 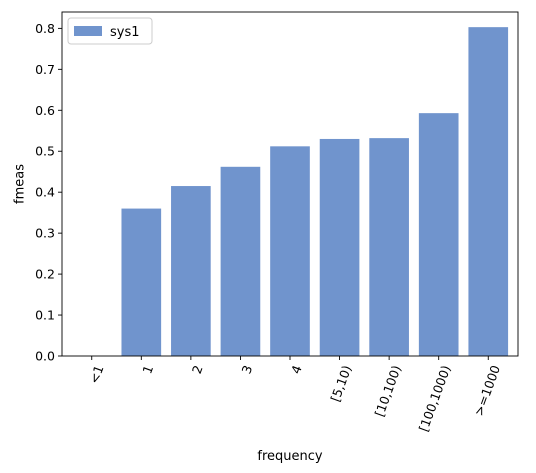 I want to click on y-axis-label: fmeas, so click(x=20, y=184).